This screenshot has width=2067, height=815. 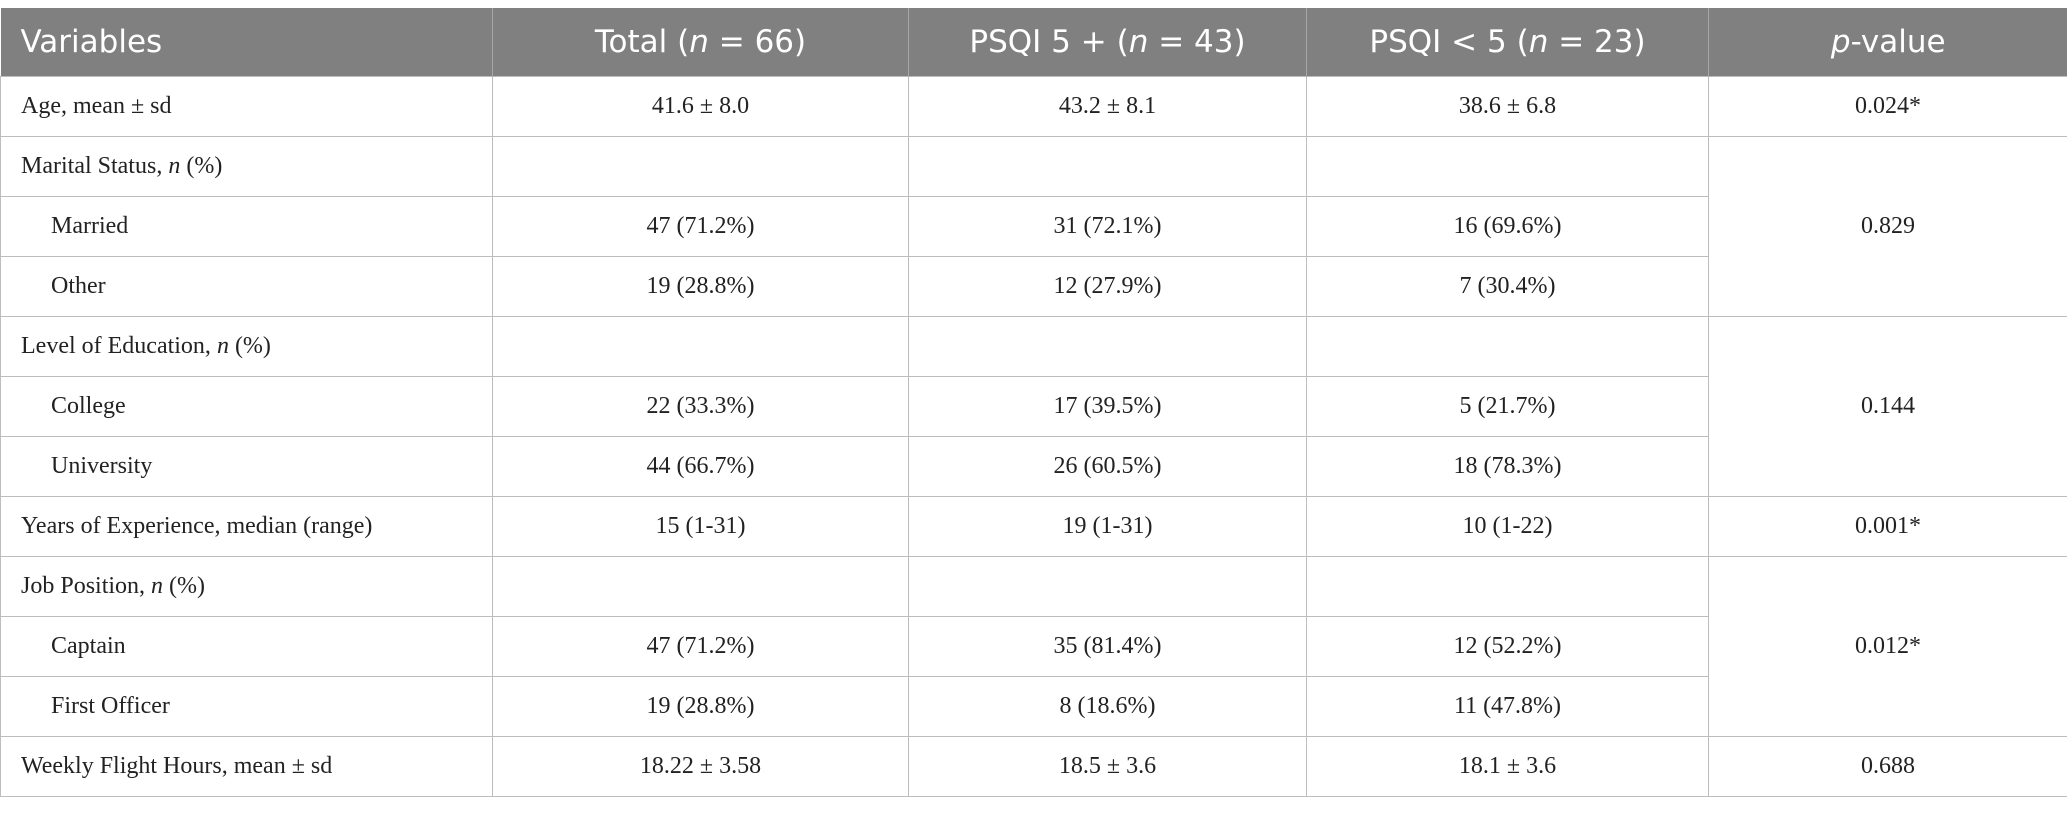 What do you see at coordinates (642, 42) in the screenshot?
I see `text-part: Total (` at bounding box center [642, 42].